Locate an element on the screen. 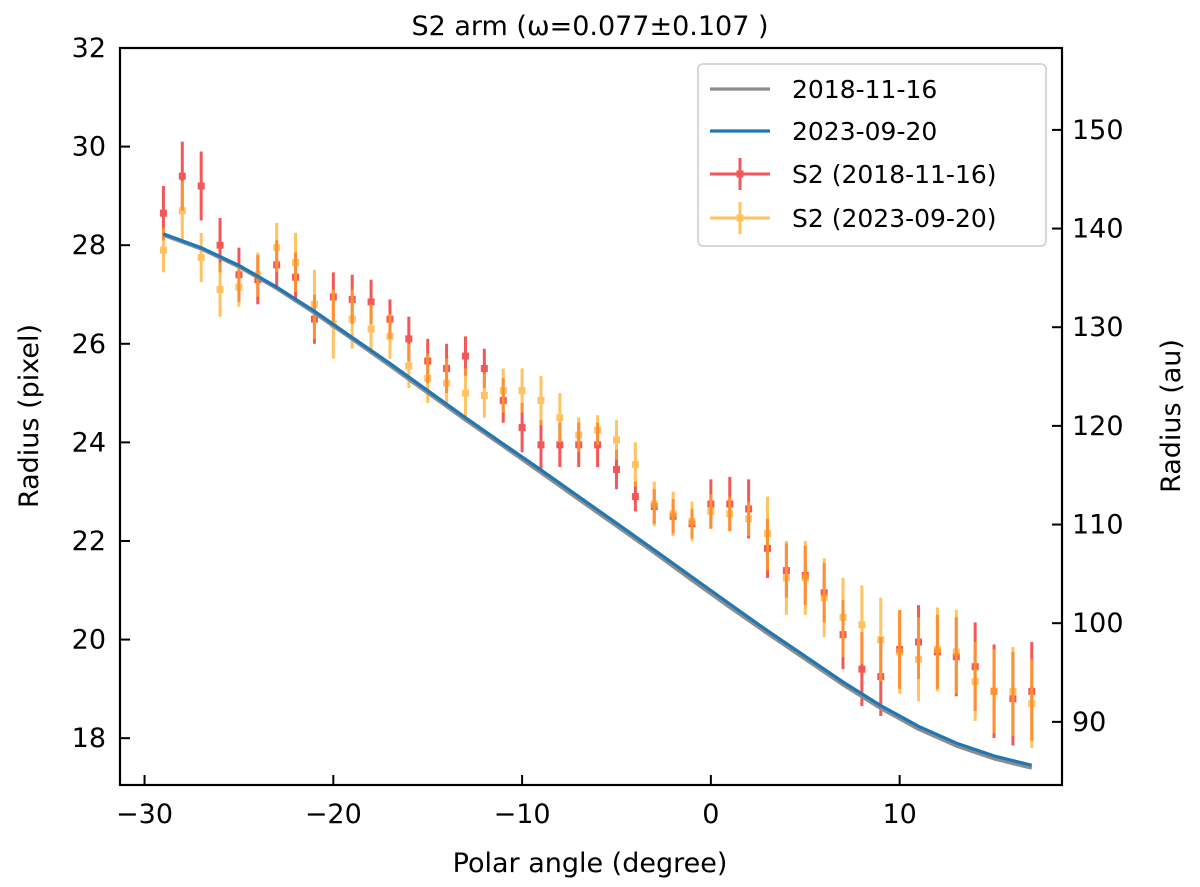 This screenshot has height=887, width=1200. y-tick-label: 24 is located at coordinates (89, 442).